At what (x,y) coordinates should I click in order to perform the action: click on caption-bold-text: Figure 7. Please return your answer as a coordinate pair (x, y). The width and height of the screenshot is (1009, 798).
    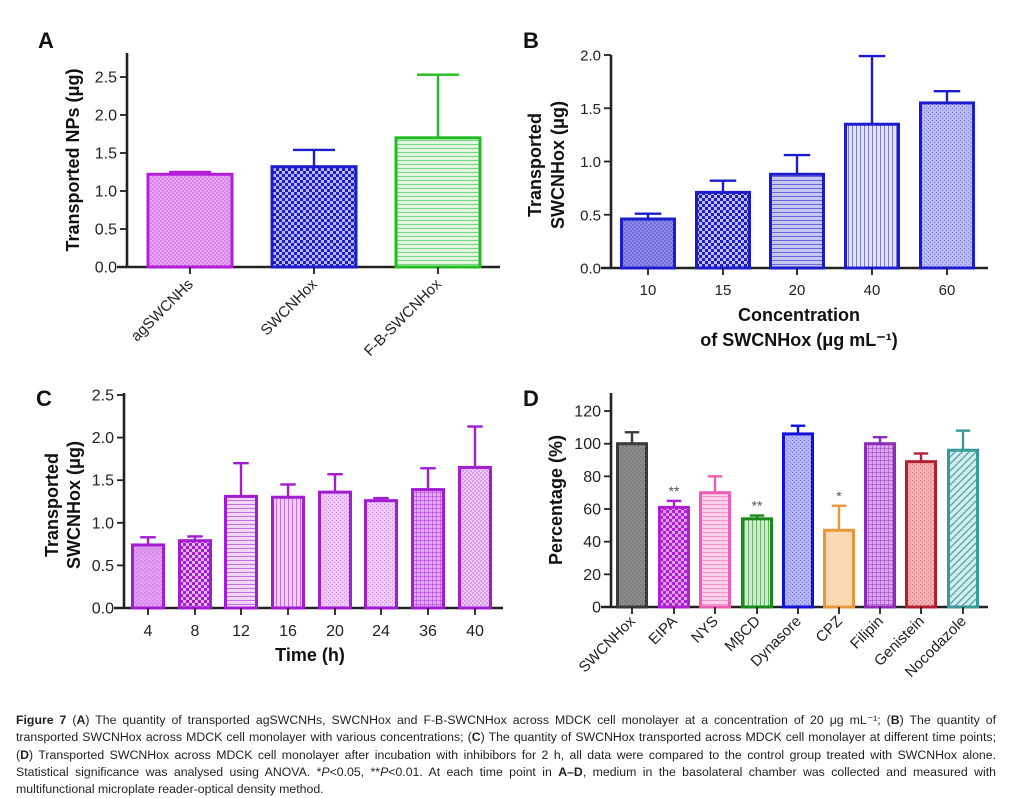
    Looking at the image, I should click on (41, 720).